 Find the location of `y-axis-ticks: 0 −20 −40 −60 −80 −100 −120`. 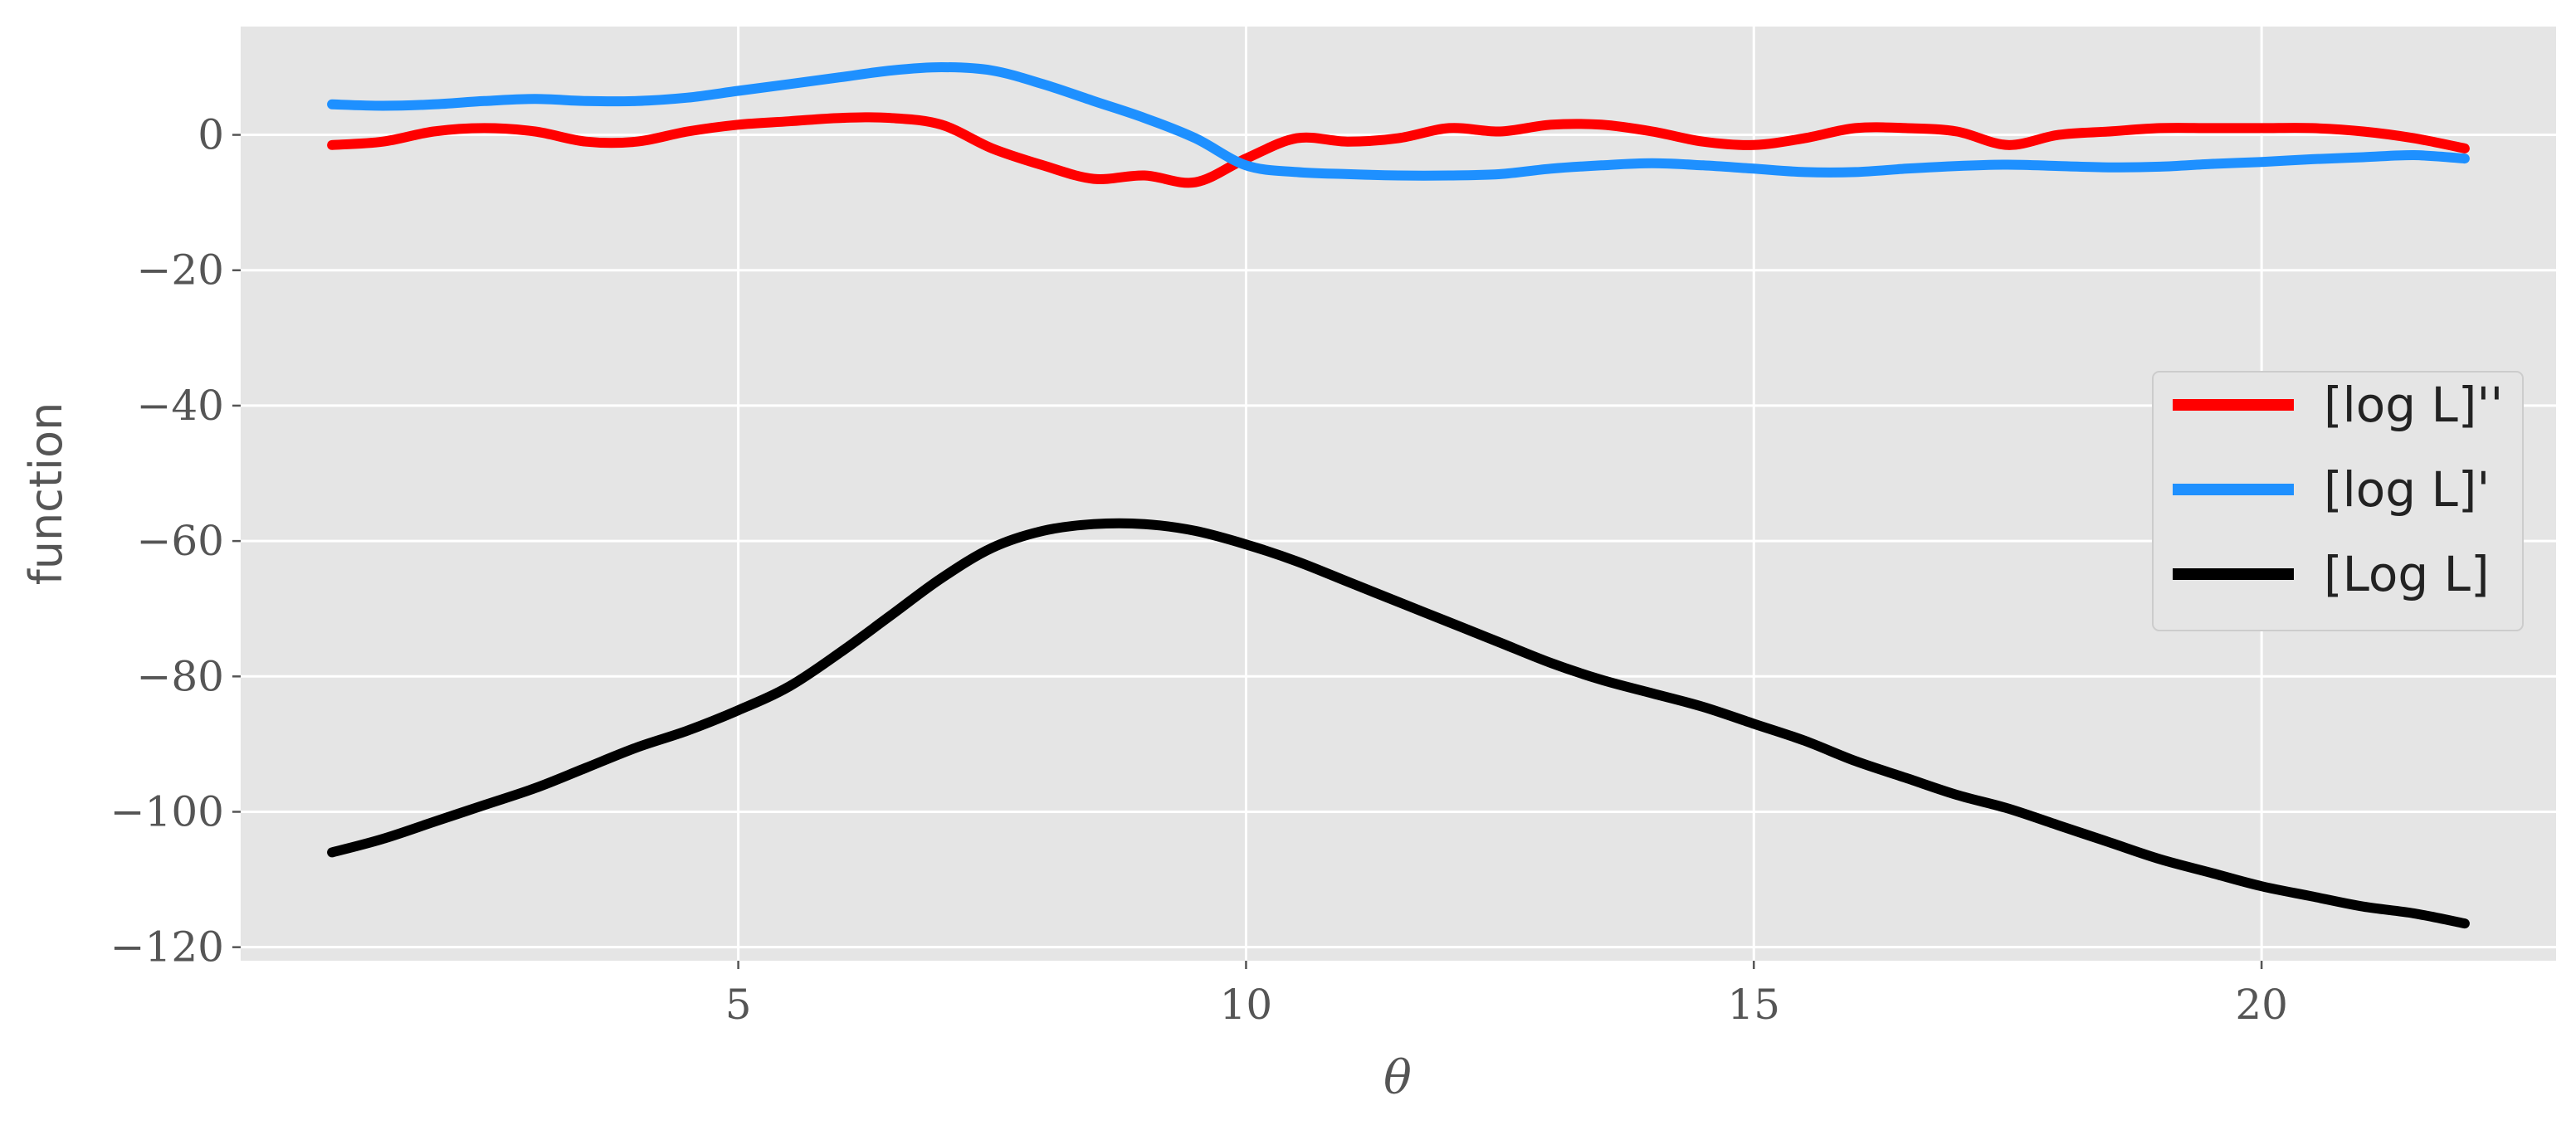

y-axis-ticks: 0 −20 −40 −60 −80 −100 −120 is located at coordinates (176, 541).